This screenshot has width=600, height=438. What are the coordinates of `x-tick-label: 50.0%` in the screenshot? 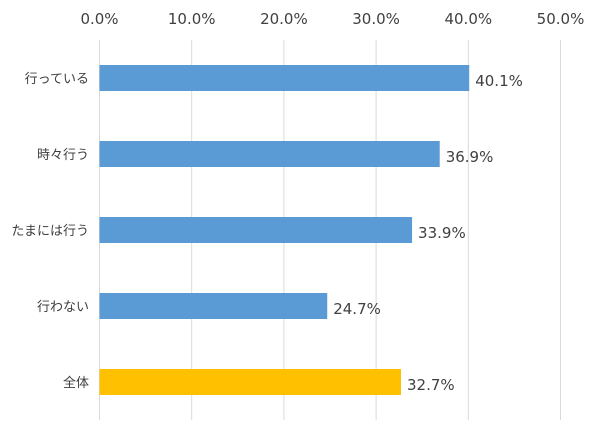 It's located at (561, 19).